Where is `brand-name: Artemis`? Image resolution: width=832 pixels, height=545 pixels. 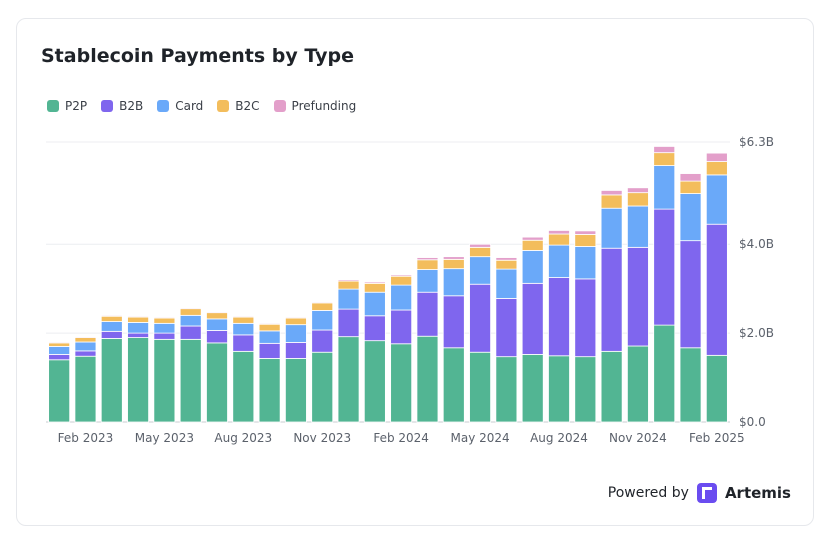
brand-name: Artemis is located at coordinates (757, 493).